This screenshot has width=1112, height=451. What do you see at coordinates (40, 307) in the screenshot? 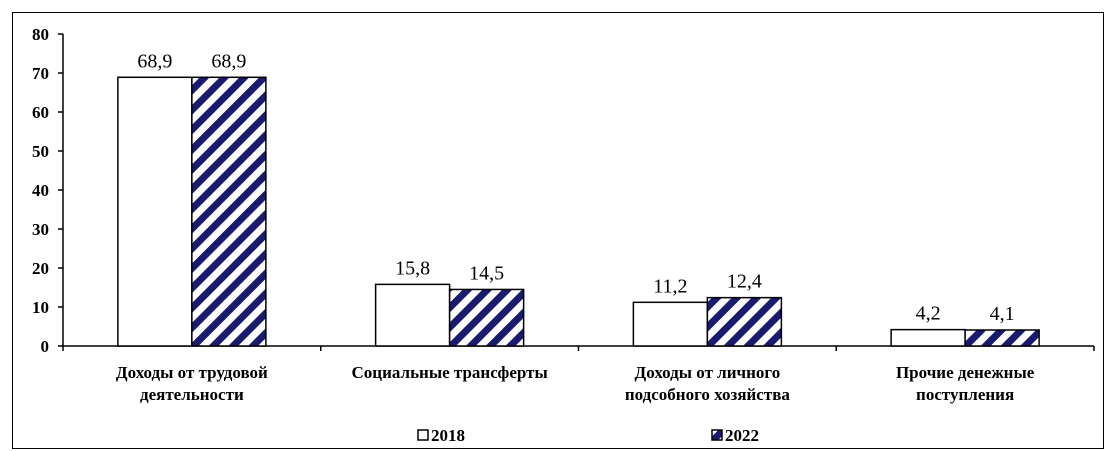
I see `y-tick-label: 10` at bounding box center [40, 307].